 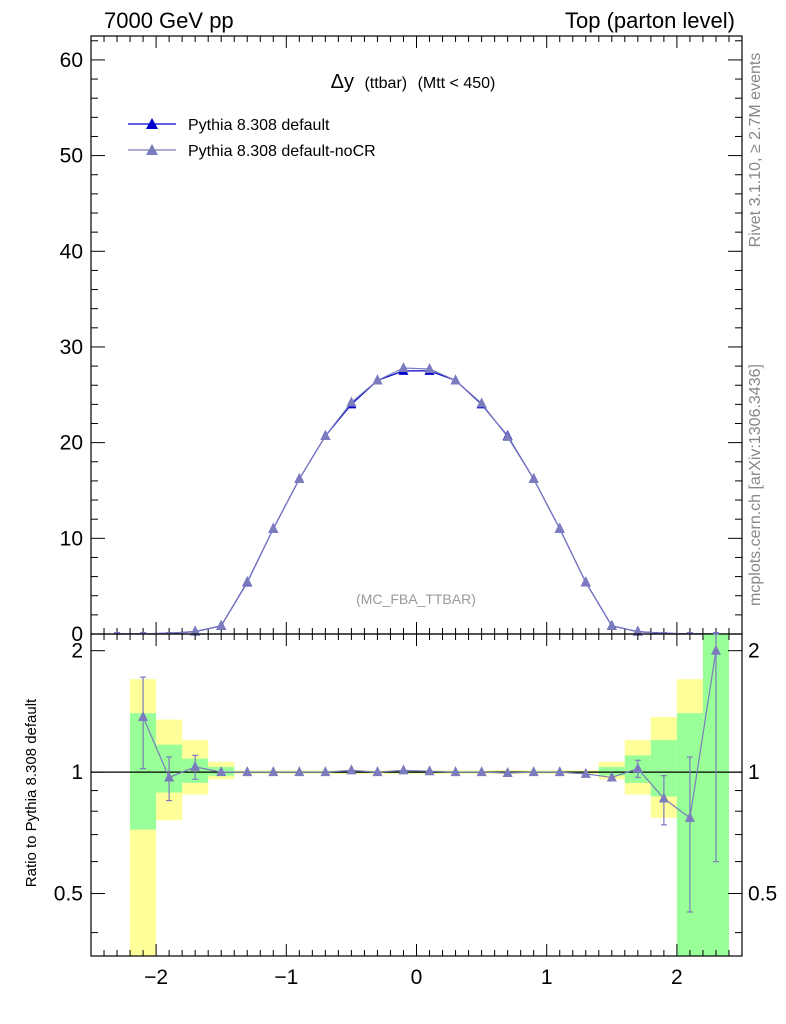 I want to click on y-tick-label: 60, so click(x=71, y=60).